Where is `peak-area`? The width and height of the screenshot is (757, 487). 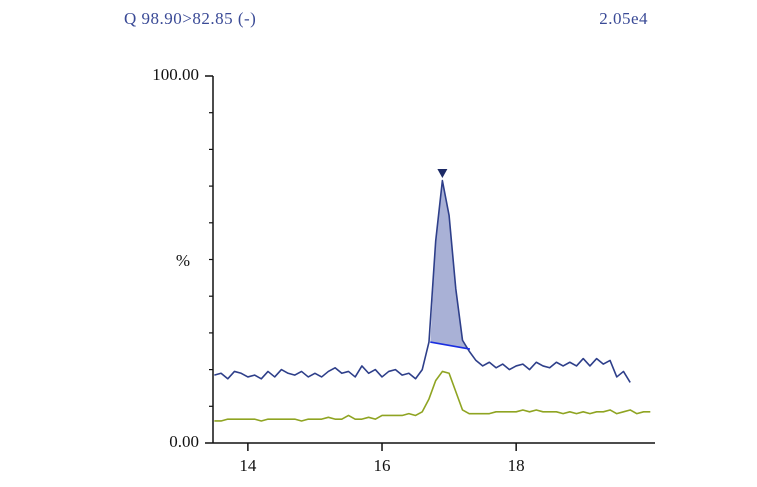
peak-area is located at coordinates (450, 266).